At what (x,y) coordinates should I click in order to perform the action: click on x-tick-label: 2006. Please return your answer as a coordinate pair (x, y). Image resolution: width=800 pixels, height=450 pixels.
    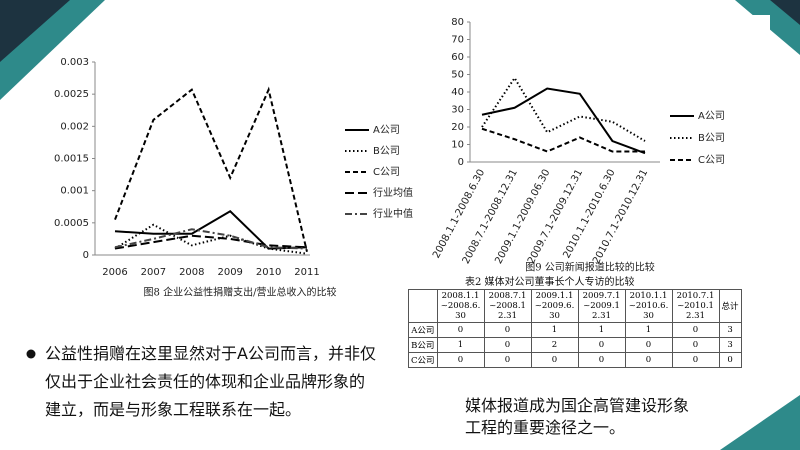
    Looking at the image, I should click on (114, 272).